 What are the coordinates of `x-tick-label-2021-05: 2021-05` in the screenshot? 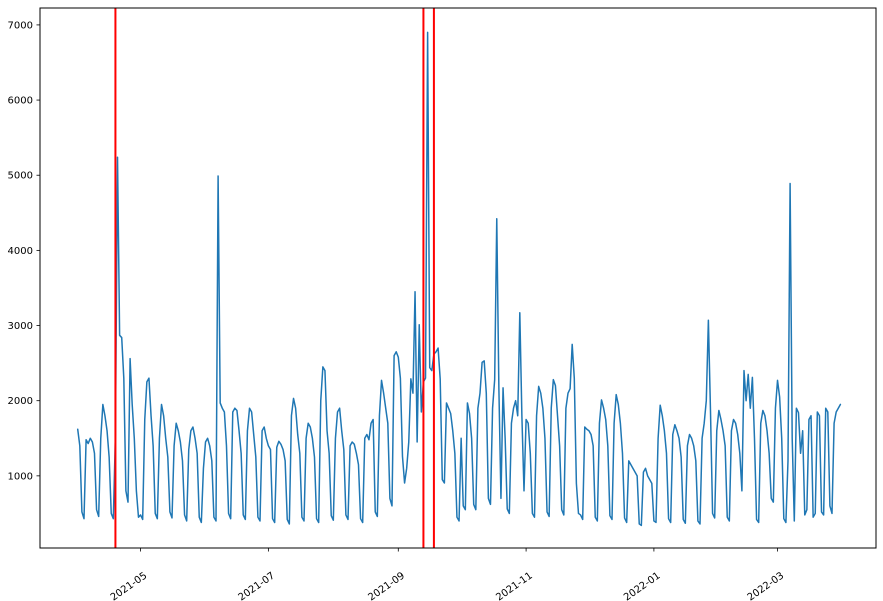 It's located at (129, 585).